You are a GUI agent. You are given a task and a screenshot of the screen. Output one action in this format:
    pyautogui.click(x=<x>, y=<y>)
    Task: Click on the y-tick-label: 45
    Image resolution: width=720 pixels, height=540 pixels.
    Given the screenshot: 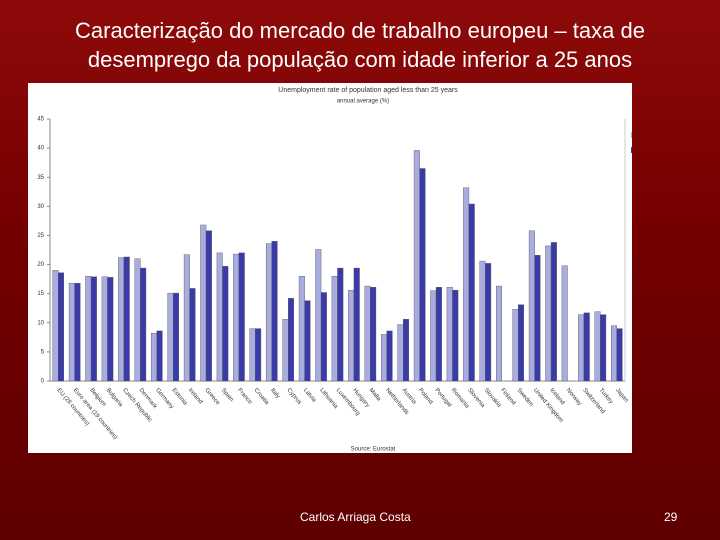 What is the action you would take?
    pyautogui.click(x=40, y=120)
    